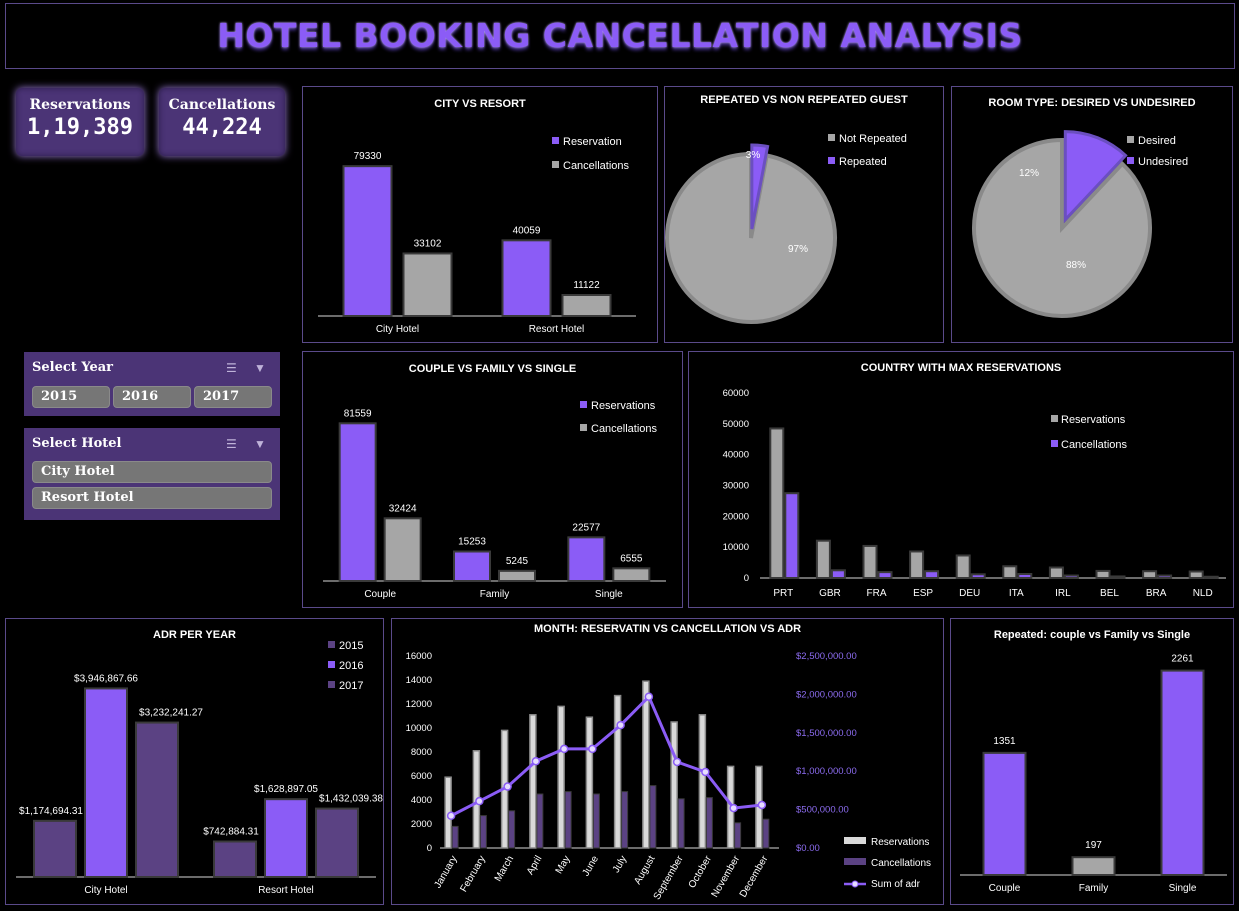 The height and width of the screenshot is (911, 1239). I want to click on x-tick-label: BEL, so click(1109, 593).